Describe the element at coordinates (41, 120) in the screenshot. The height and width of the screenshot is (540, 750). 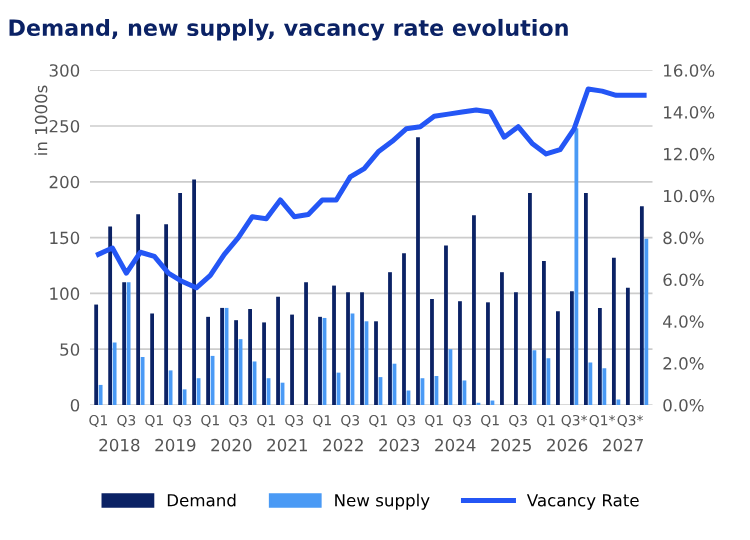
I see `y-axis-title: in 1000s` at that location.